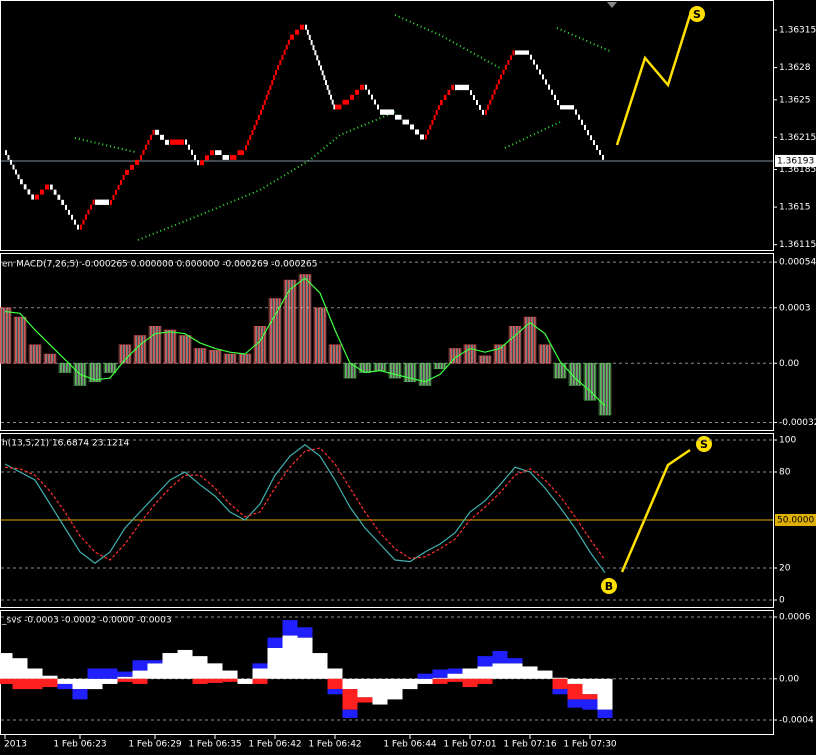  I want to click on signal-label: S, so click(704, 444).